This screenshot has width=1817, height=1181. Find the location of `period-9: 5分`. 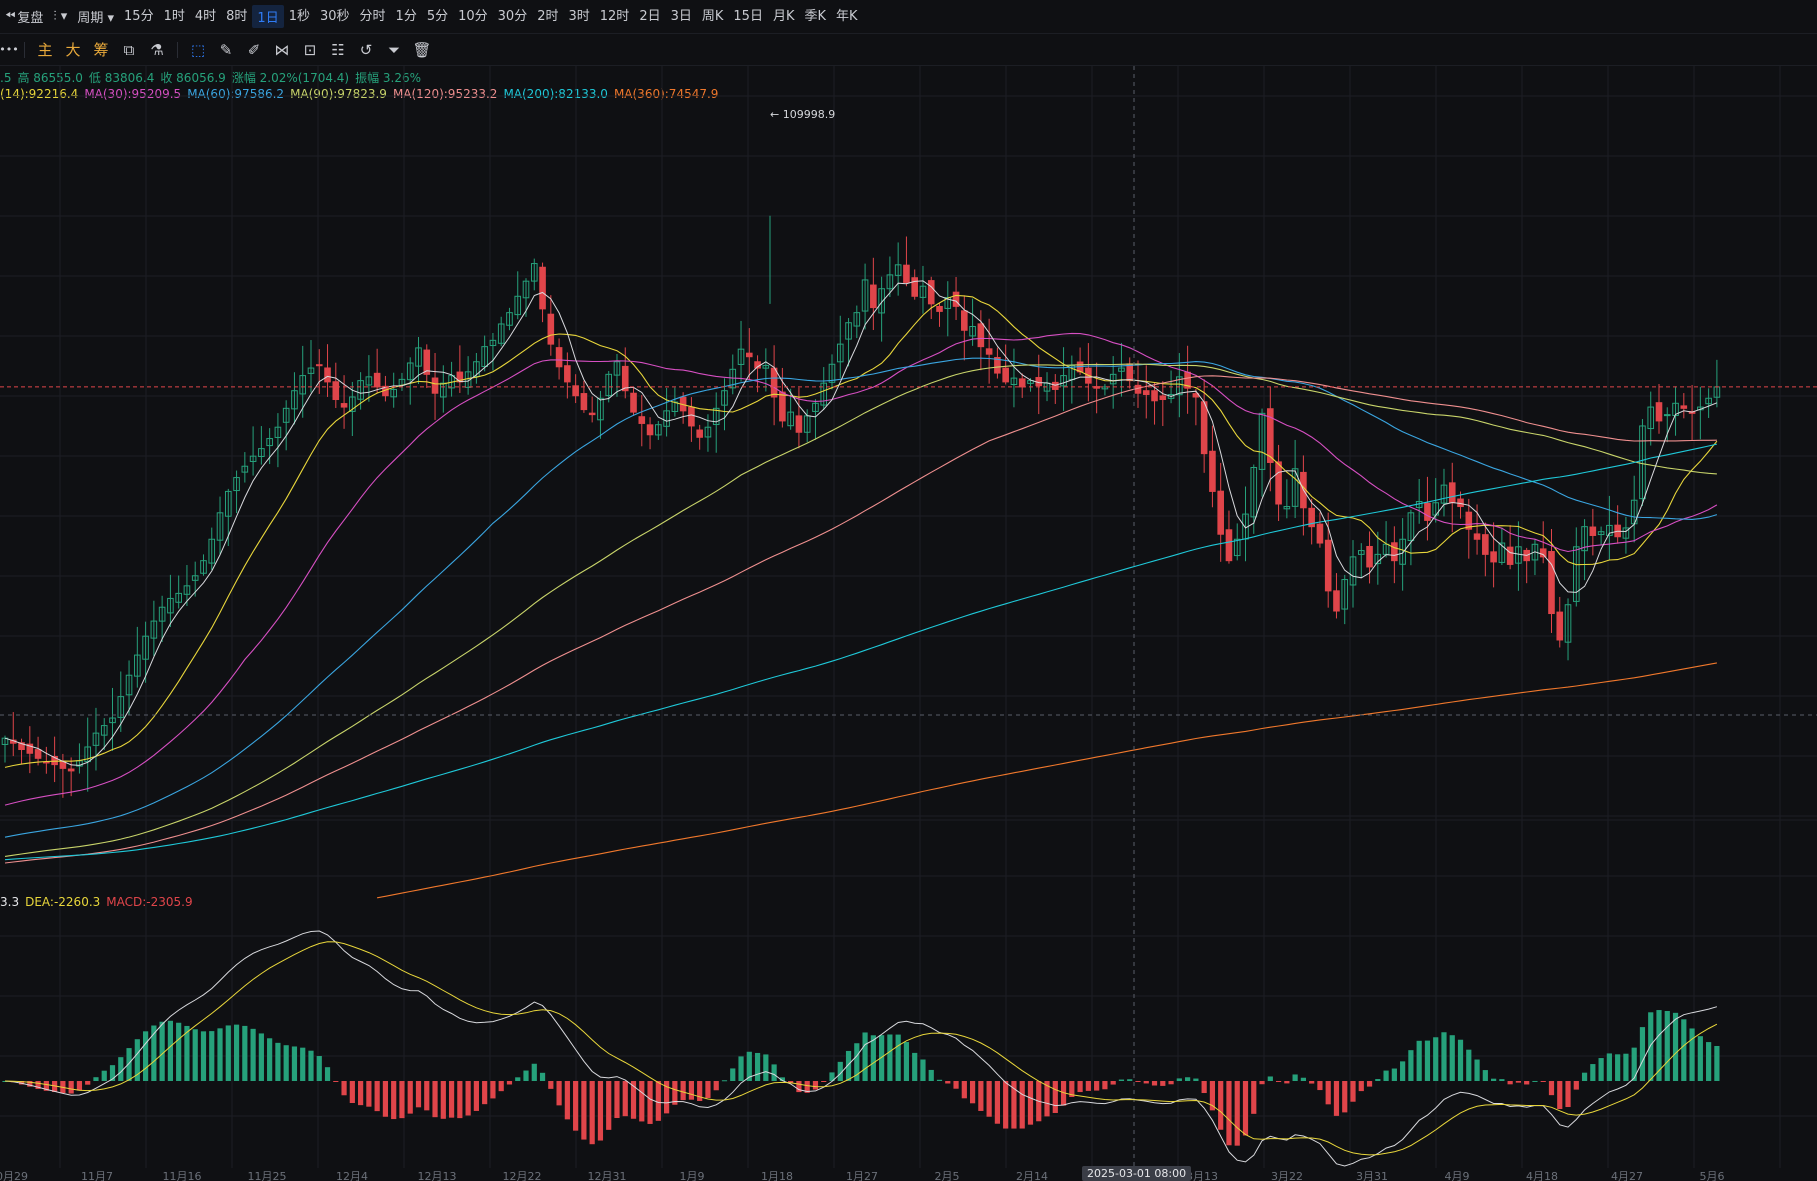

period-9: 5分 is located at coordinates (437, 16).